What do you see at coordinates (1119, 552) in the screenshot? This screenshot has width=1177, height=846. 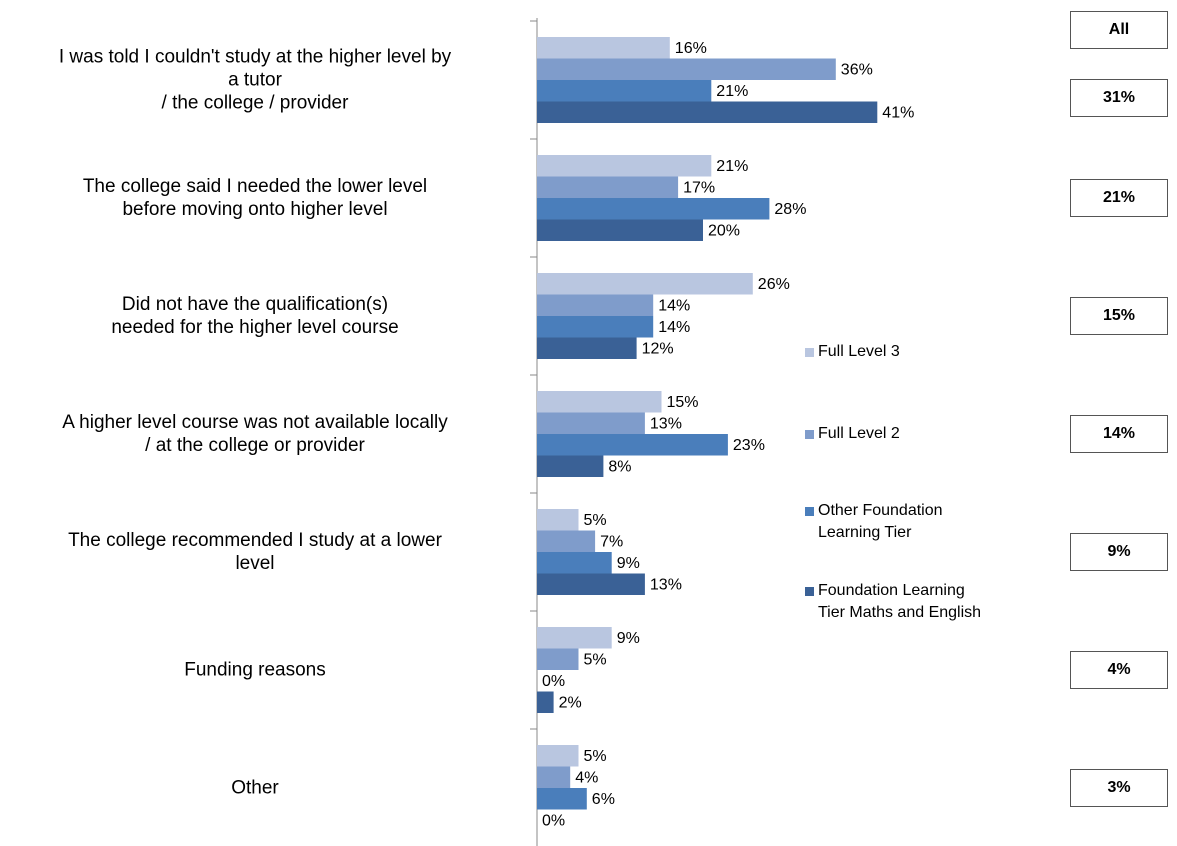 I see `all-value: 9%` at bounding box center [1119, 552].